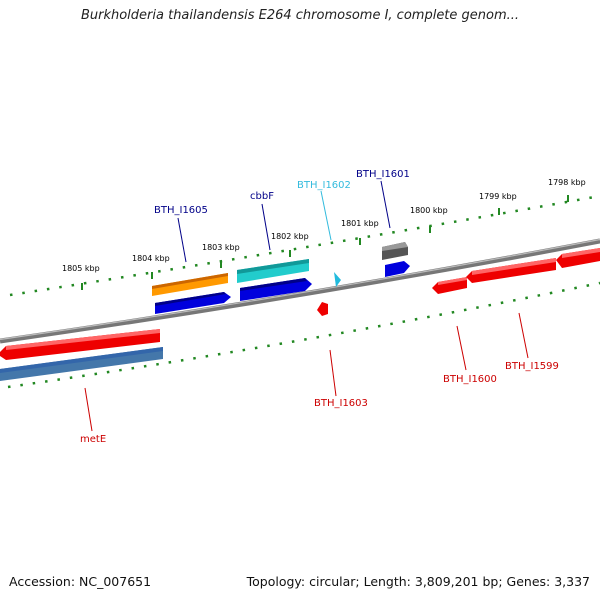 The height and width of the screenshot is (600, 600). Describe the element at coordinates (429, 210) in the screenshot. I see `tick-label: 1800 kbp` at that location.